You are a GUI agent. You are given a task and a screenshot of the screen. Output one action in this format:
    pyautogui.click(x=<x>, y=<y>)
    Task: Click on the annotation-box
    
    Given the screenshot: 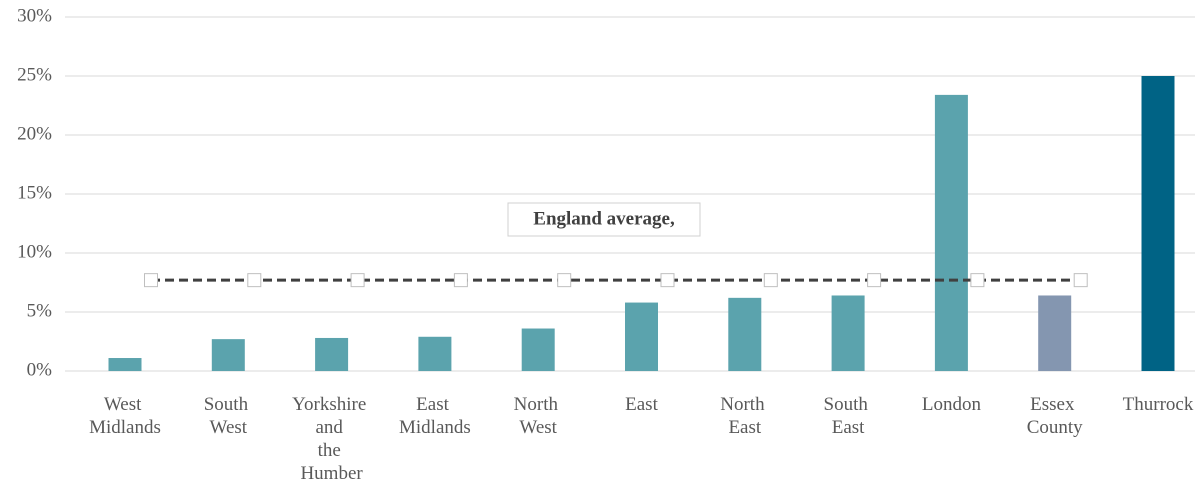 What is the action you would take?
    pyautogui.click(x=604, y=219)
    